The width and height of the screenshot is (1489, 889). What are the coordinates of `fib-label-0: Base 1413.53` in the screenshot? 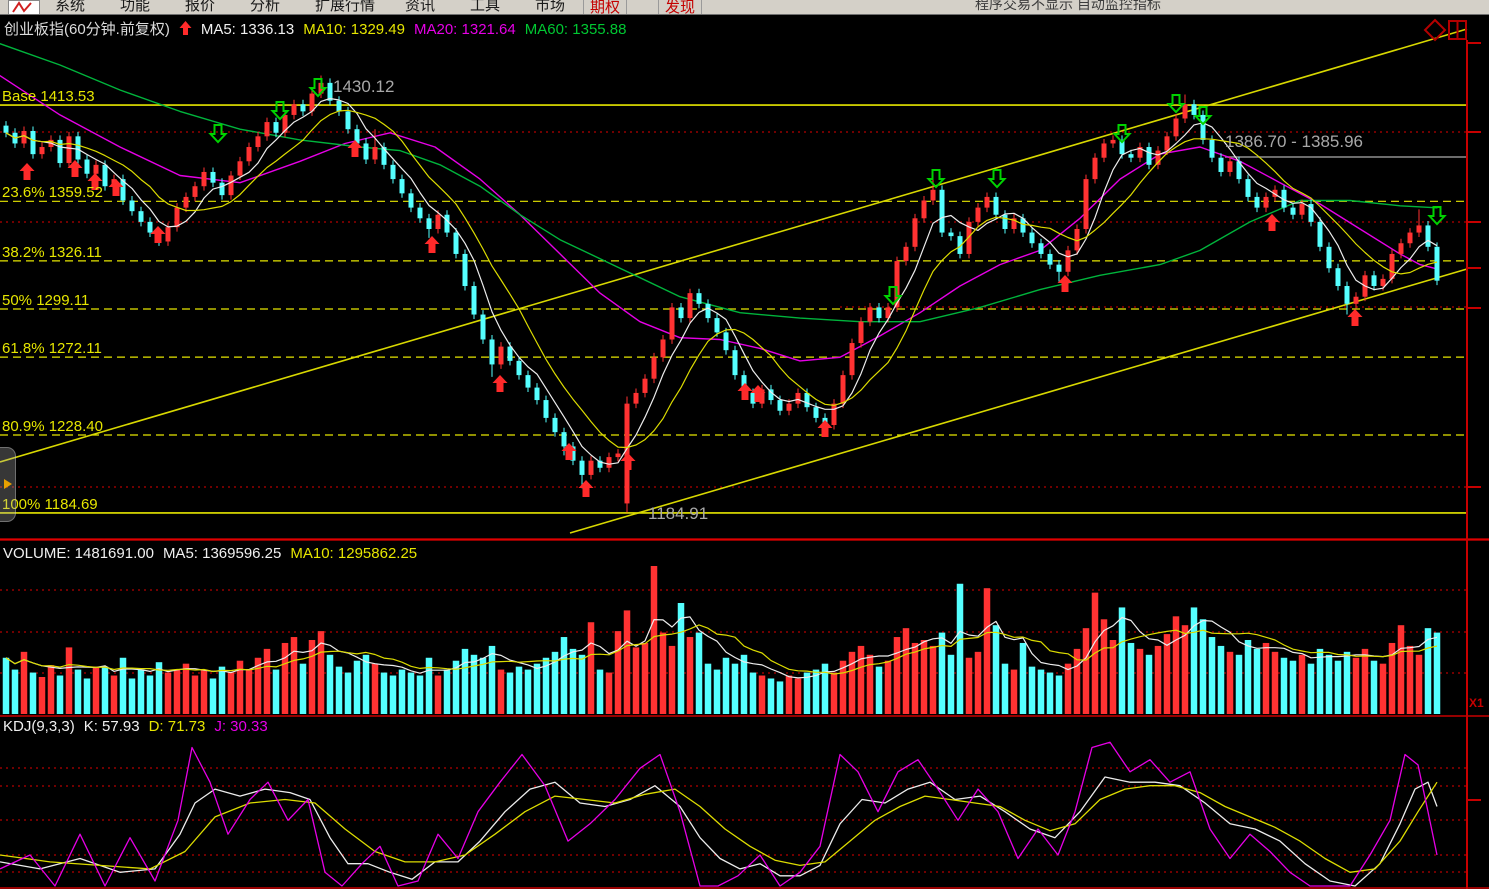 It's located at (48, 97).